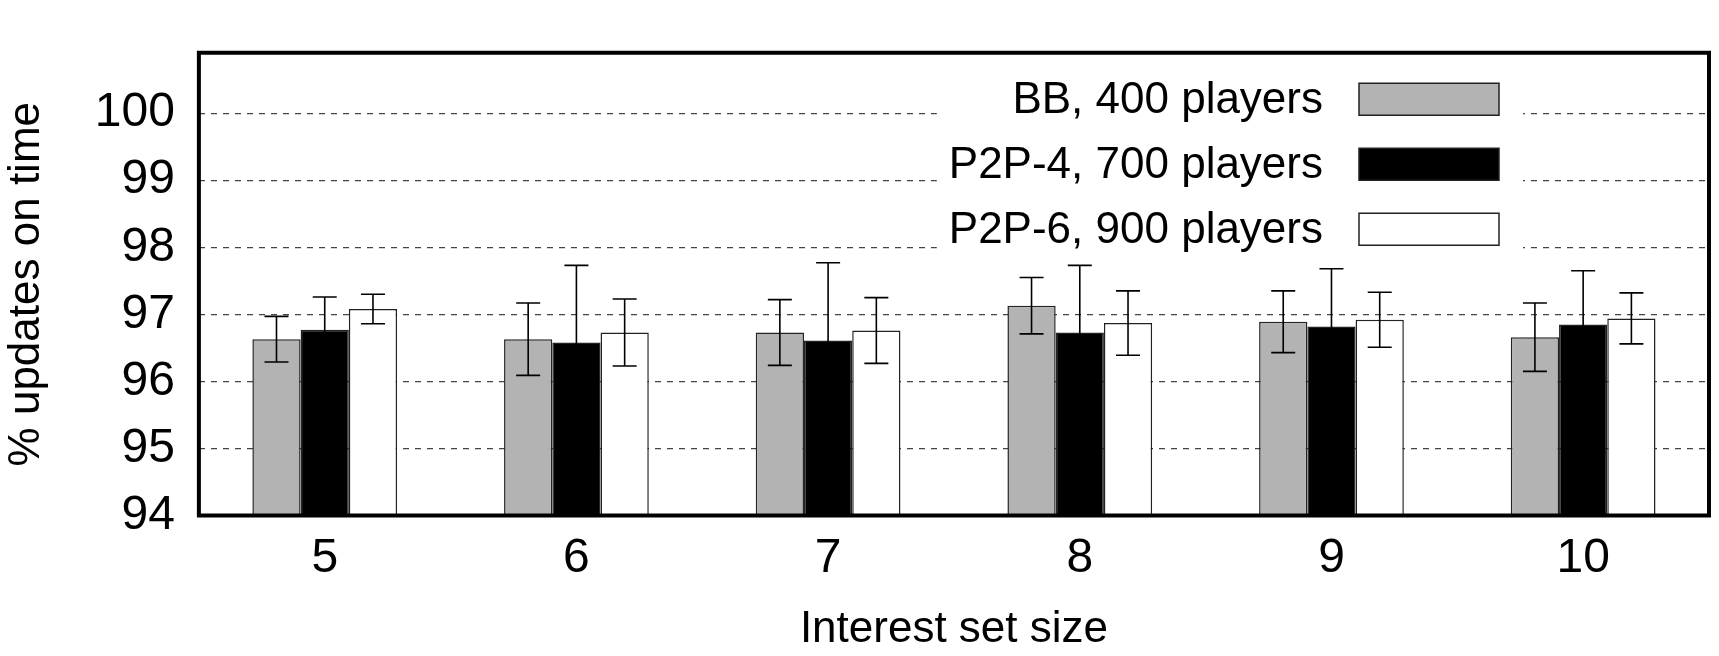  What do you see at coordinates (148, 177) in the screenshot?
I see `y-tick-label: 99` at bounding box center [148, 177].